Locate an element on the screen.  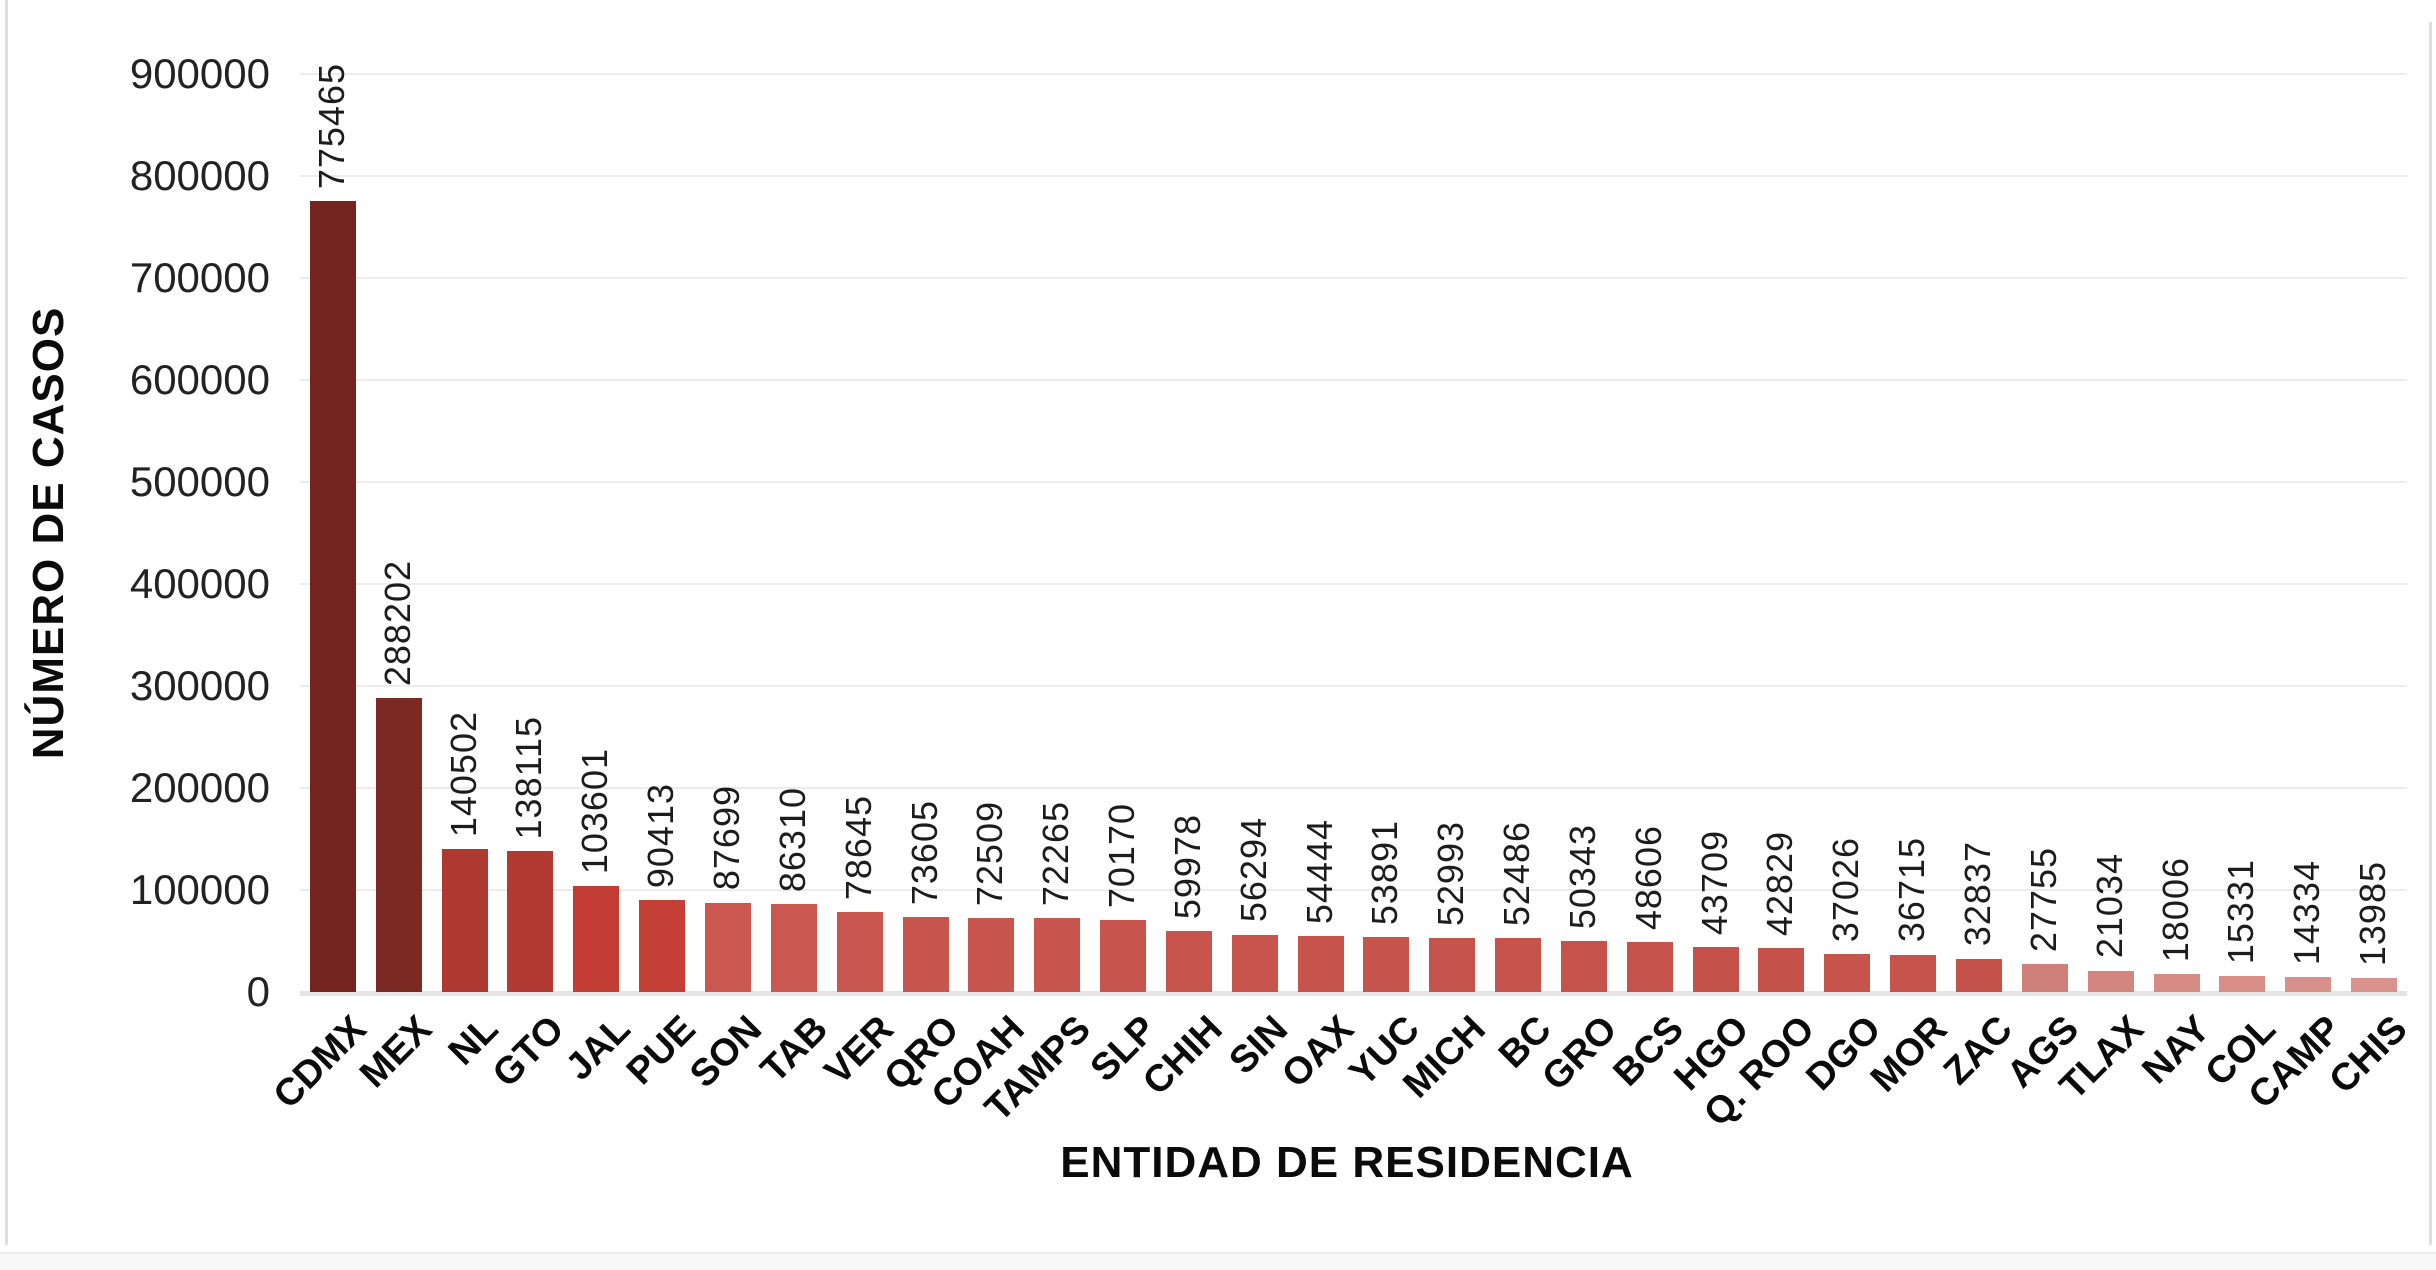
value-label: 70170 is located at coordinates (1122, 856).